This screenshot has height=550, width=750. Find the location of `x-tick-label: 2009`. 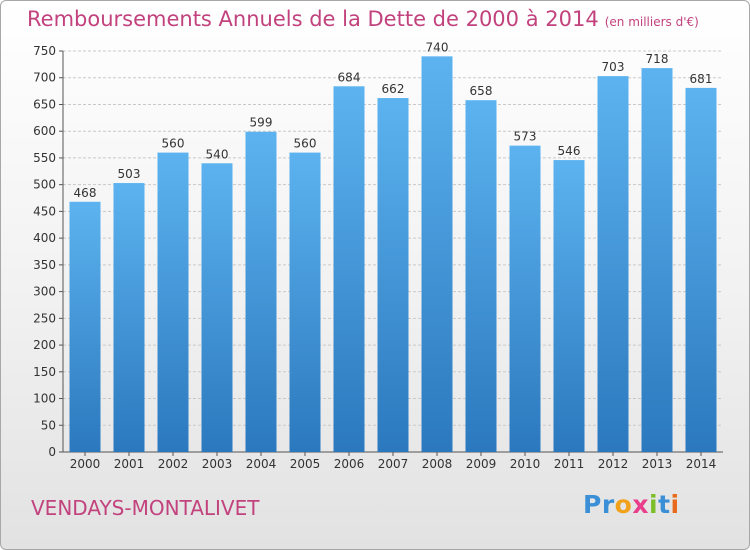

x-tick-label: 2009 is located at coordinates (481, 464).